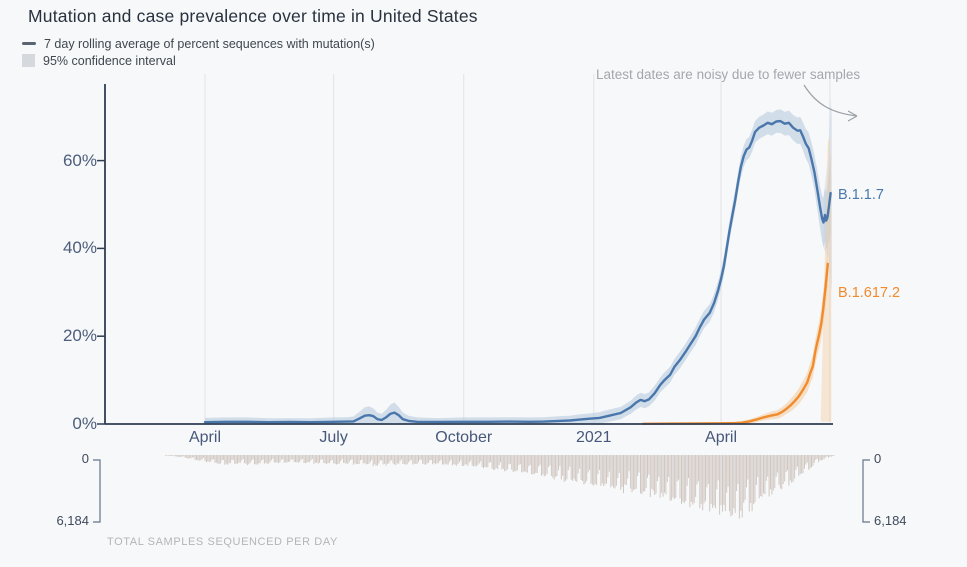  I want to click on annotation-arrow, so click(830, 100).